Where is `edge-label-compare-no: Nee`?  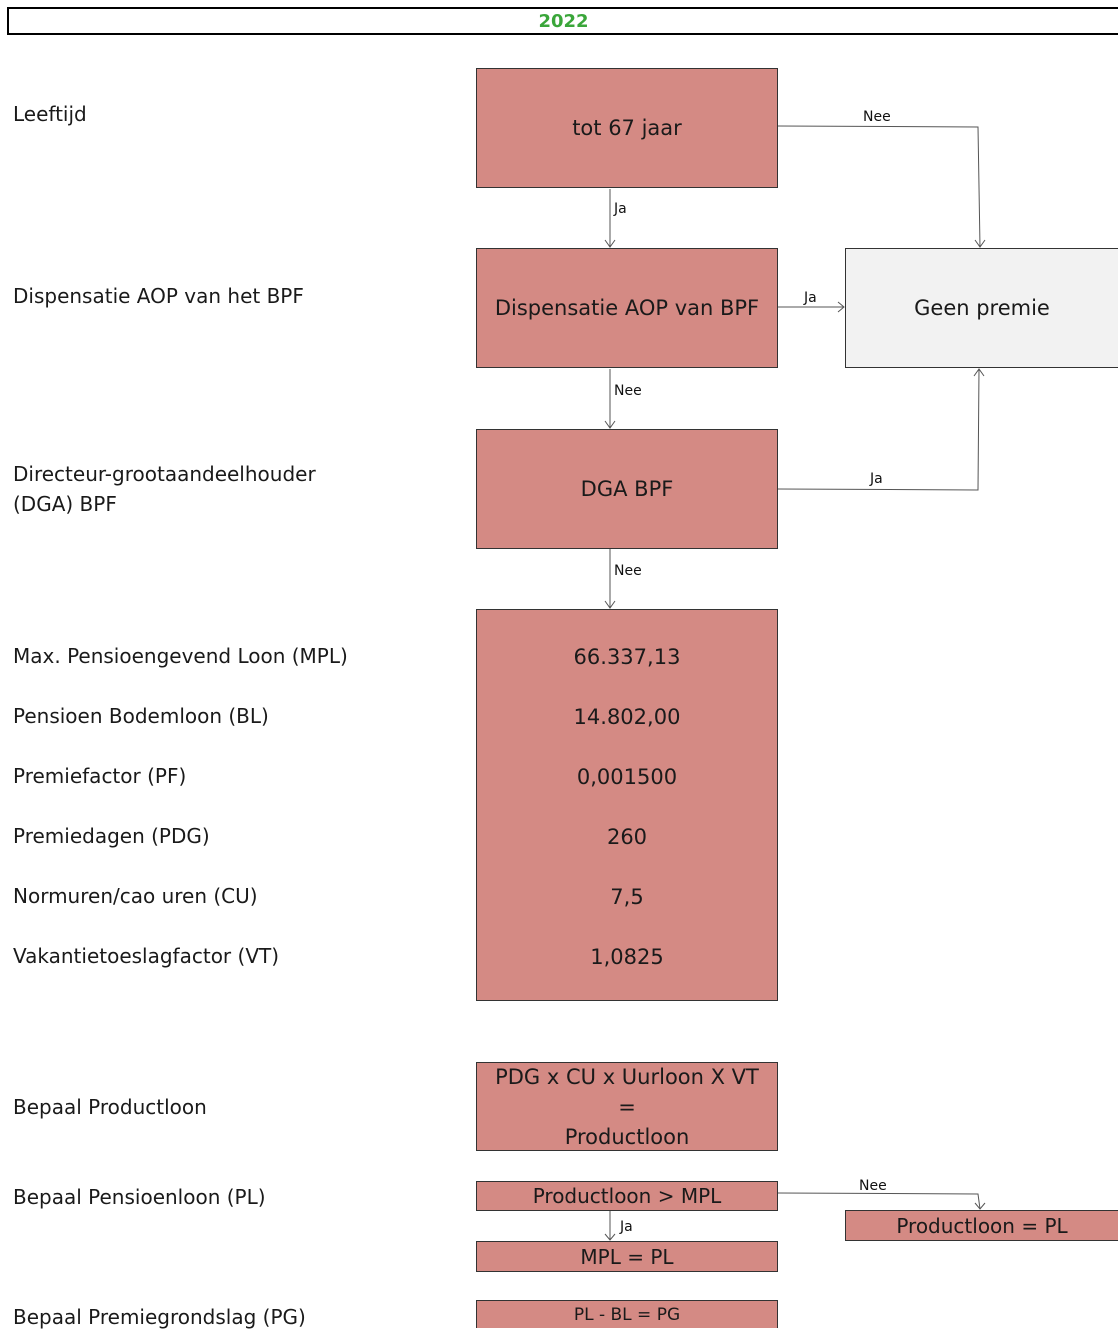
edge-label-compare-no: Nee is located at coordinates (873, 1186).